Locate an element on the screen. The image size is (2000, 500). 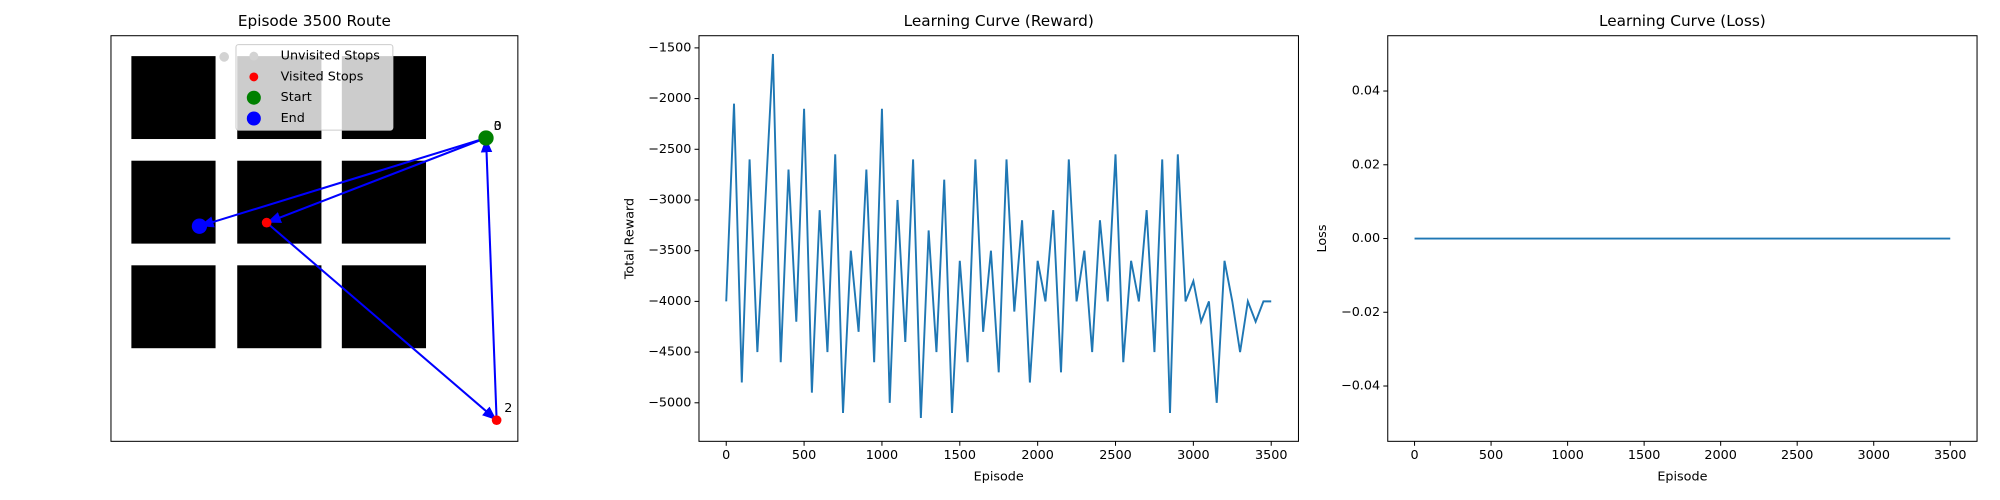
y-tick-label: −2500 is located at coordinates (669, 149).